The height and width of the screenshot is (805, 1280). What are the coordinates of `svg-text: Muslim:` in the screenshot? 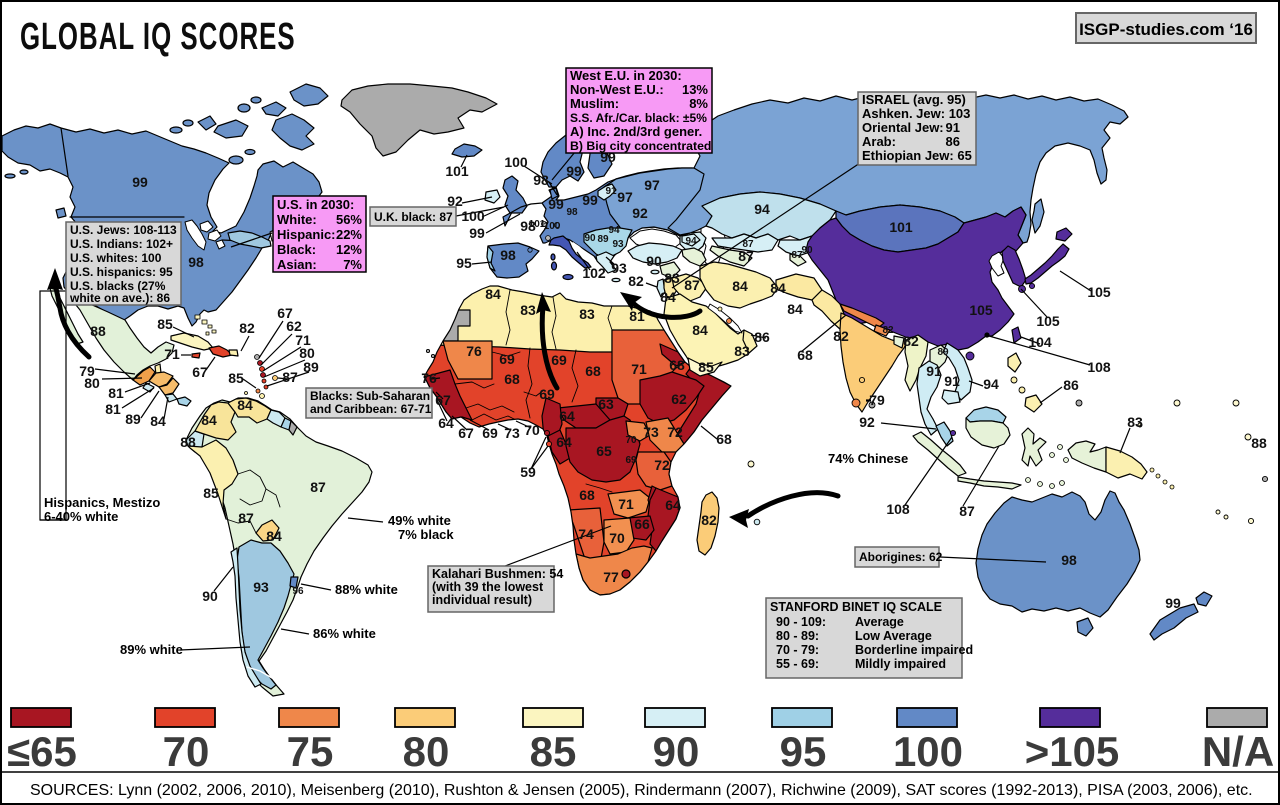 It's located at (594, 103).